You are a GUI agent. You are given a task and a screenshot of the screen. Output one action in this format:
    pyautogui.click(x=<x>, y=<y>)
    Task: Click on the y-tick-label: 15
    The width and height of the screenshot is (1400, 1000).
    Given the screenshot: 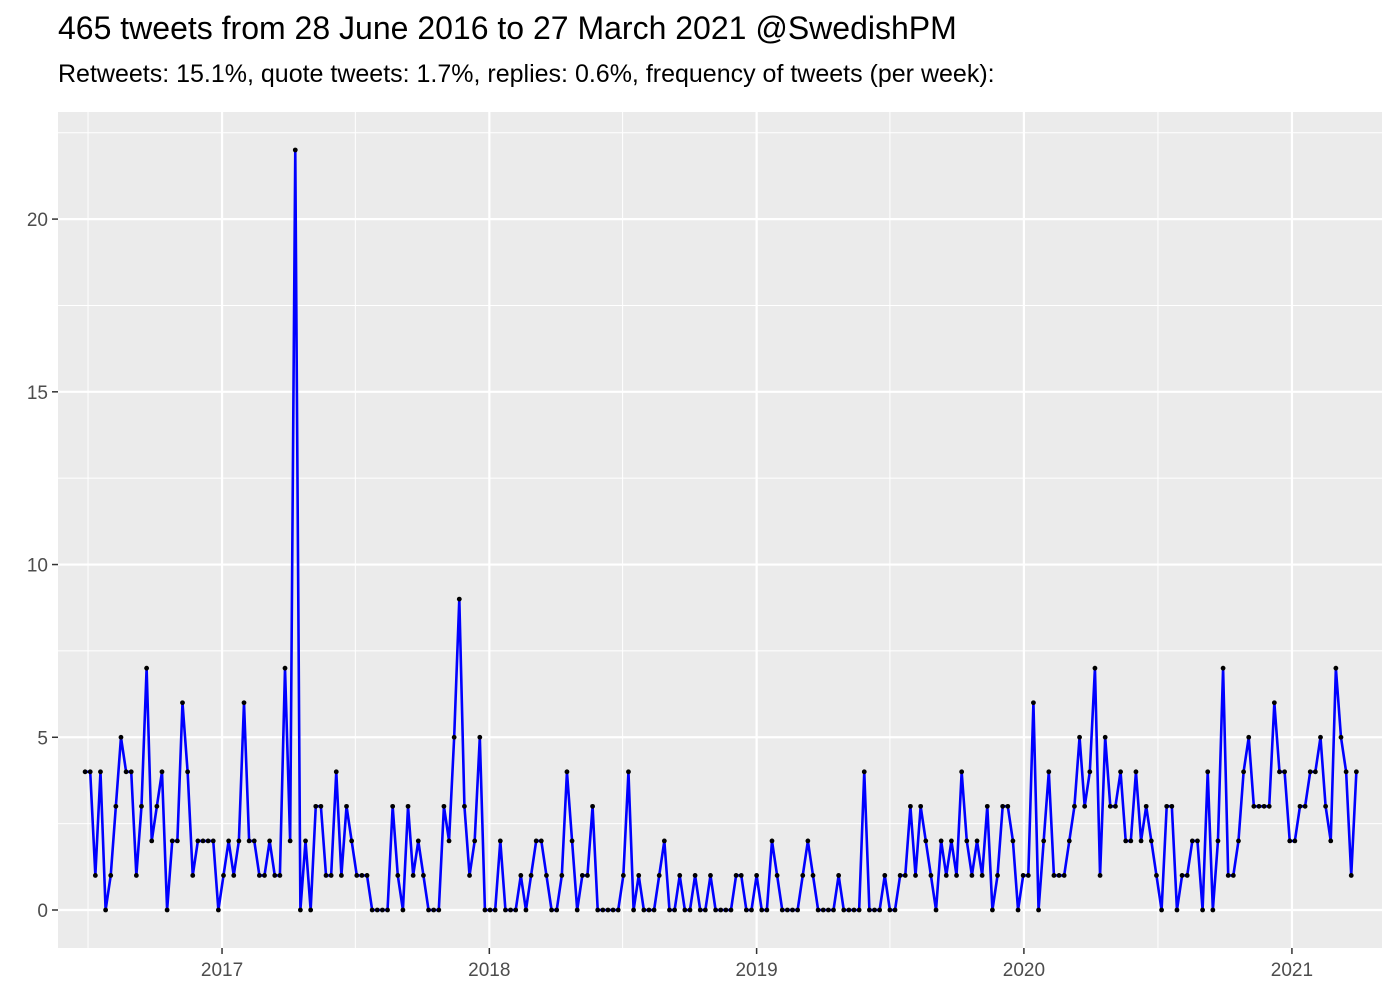 What is the action you would take?
    pyautogui.click(x=37, y=393)
    